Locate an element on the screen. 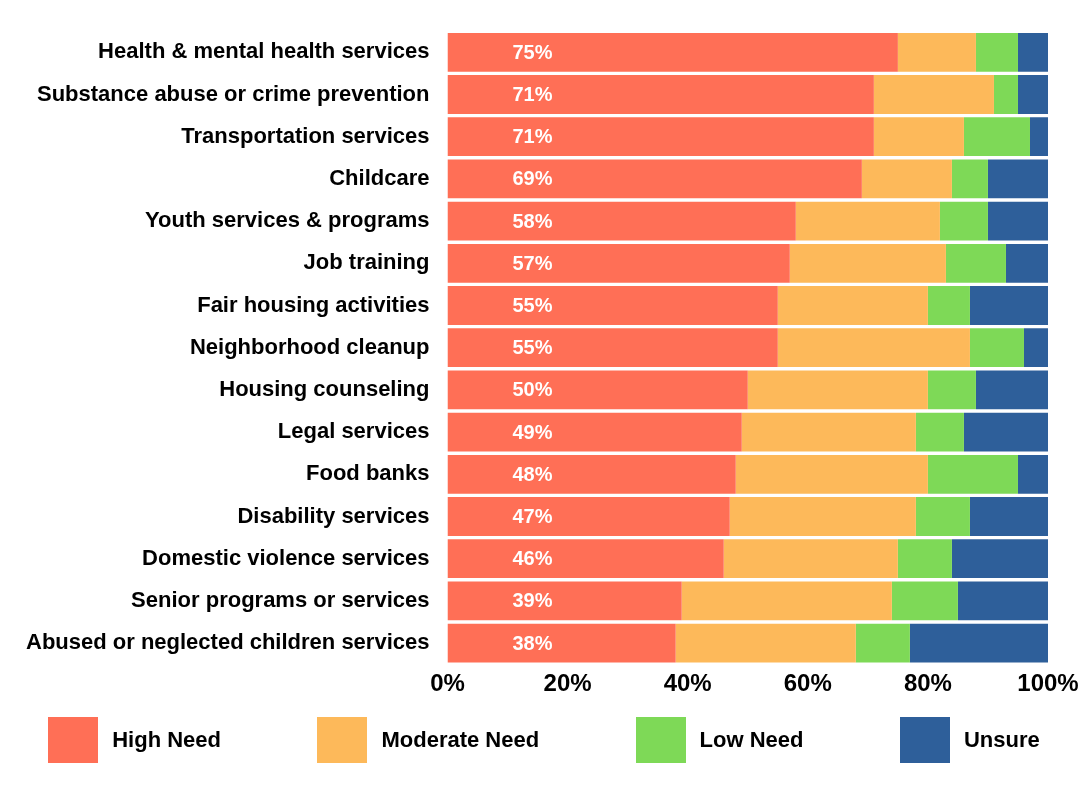 The image size is (1088, 788). data-label: 46% is located at coordinates (532, 558).